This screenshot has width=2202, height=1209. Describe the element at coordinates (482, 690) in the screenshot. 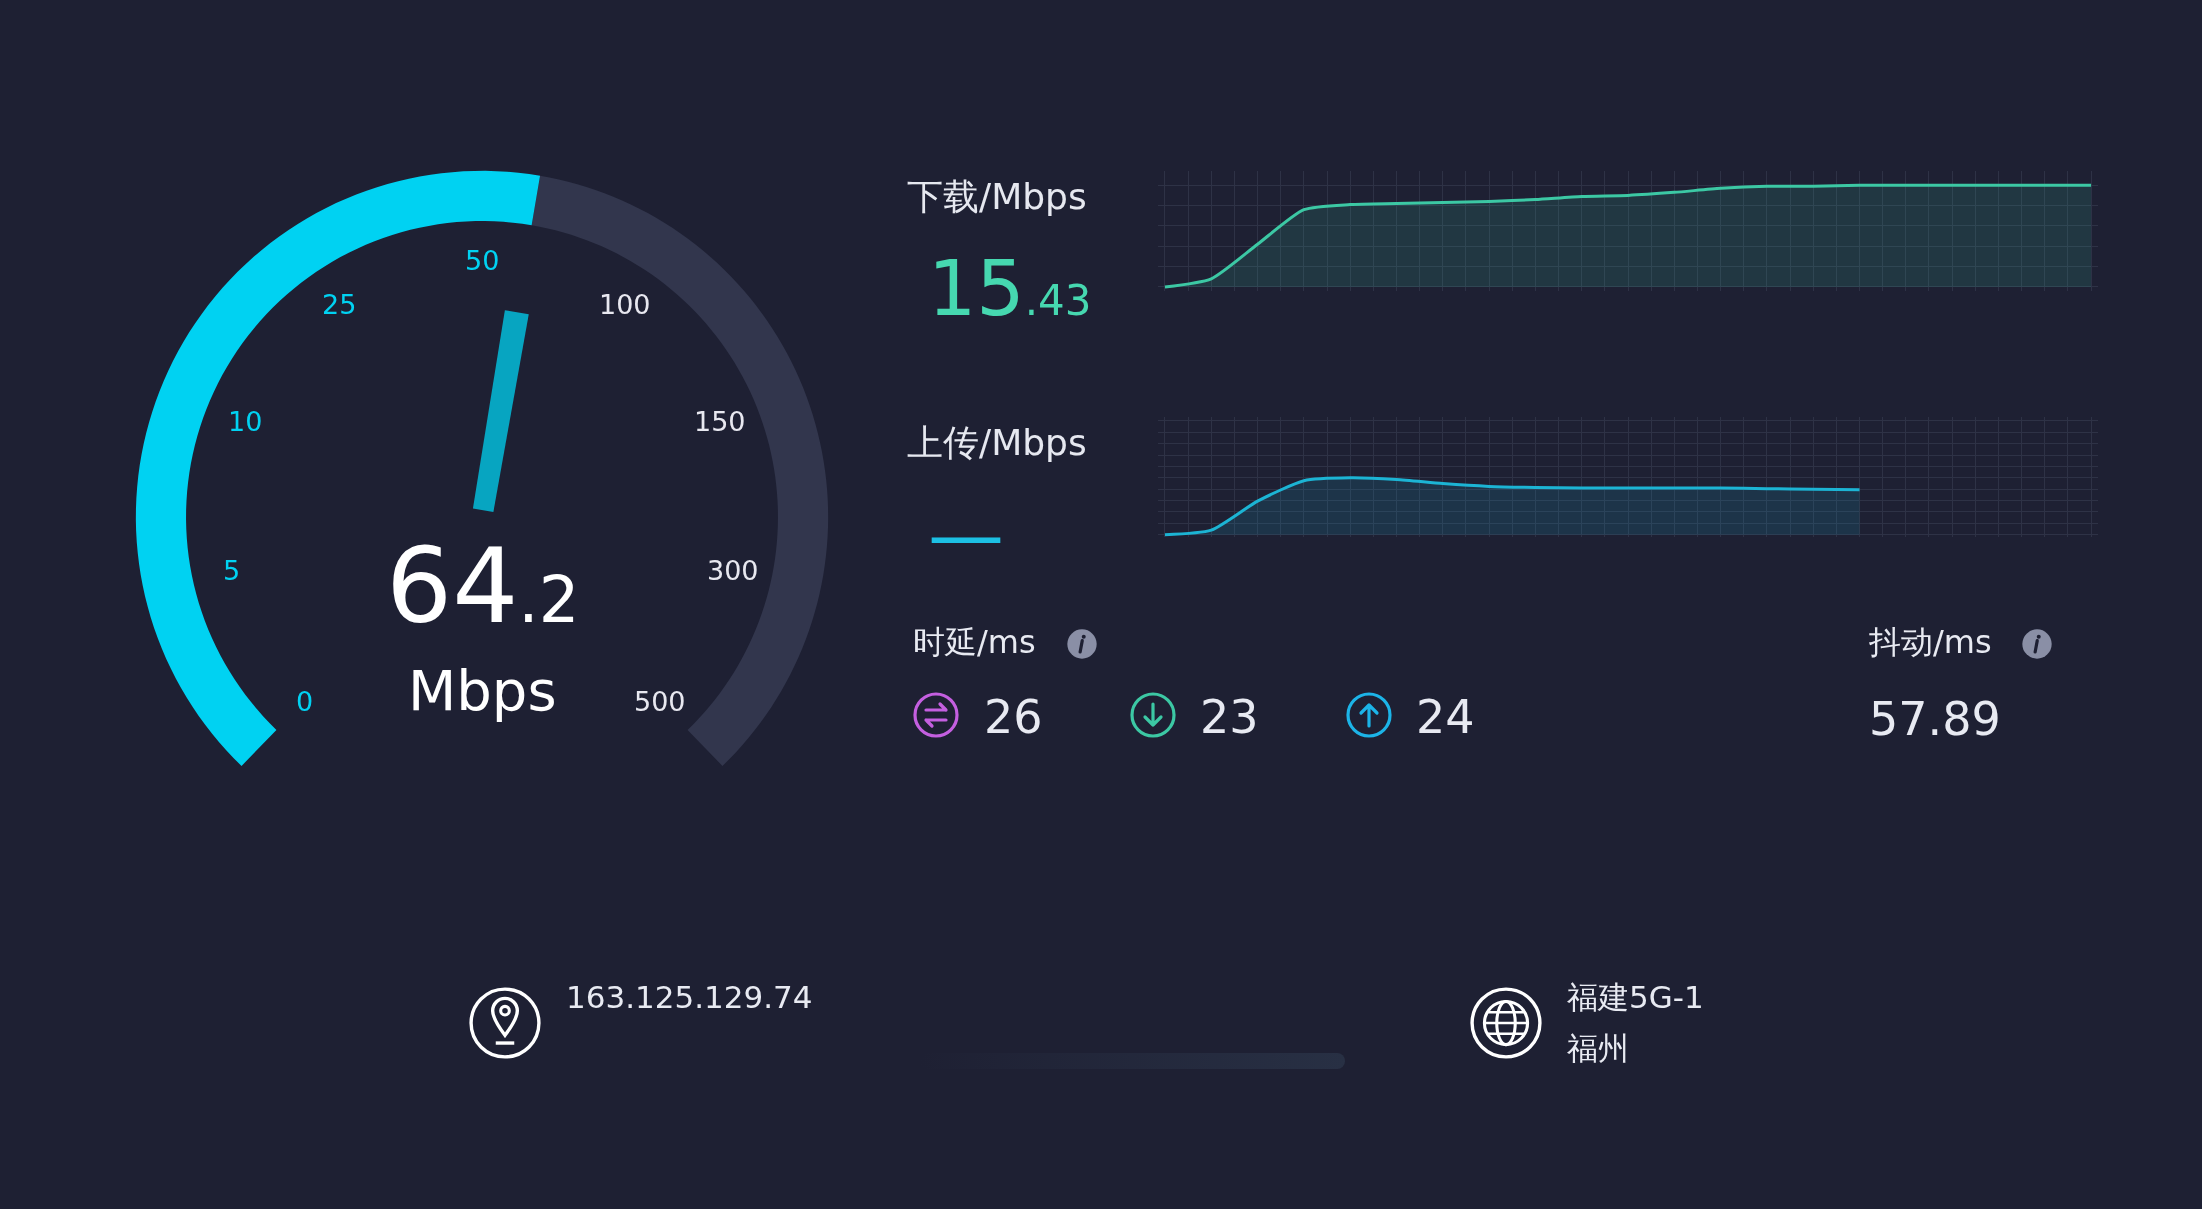

I see `text: Mbps` at that location.